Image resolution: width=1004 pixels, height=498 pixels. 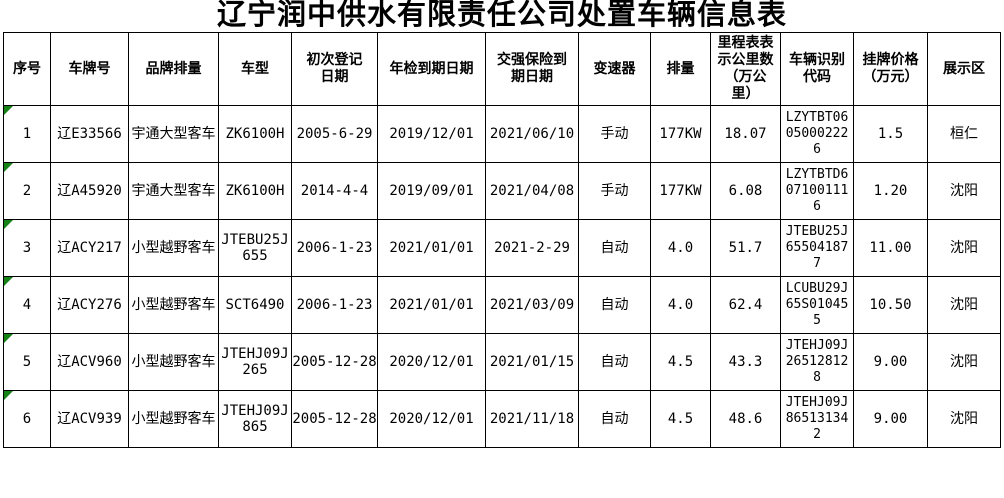 What do you see at coordinates (745, 191) in the screenshot?
I see `cell-mileage: 6.08` at bounding box center [745, 191].